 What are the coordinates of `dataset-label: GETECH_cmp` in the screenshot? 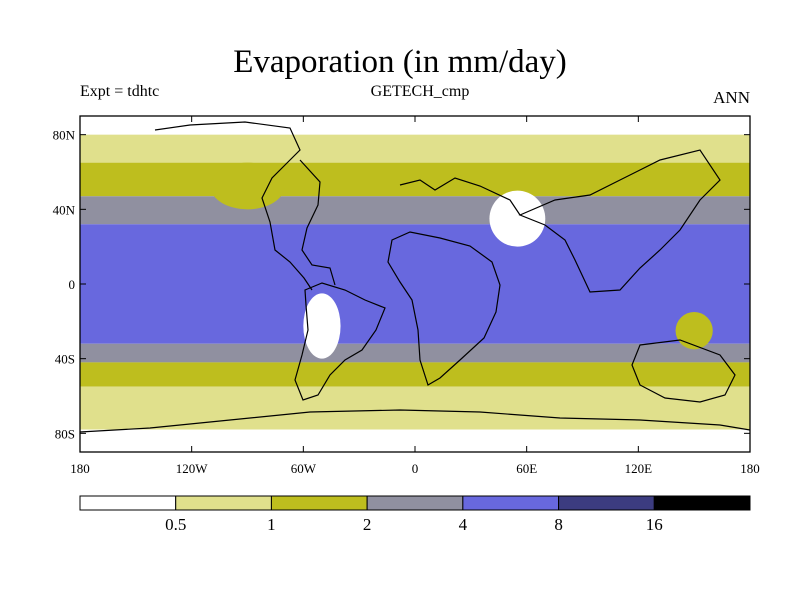 It's located at (420, 91).